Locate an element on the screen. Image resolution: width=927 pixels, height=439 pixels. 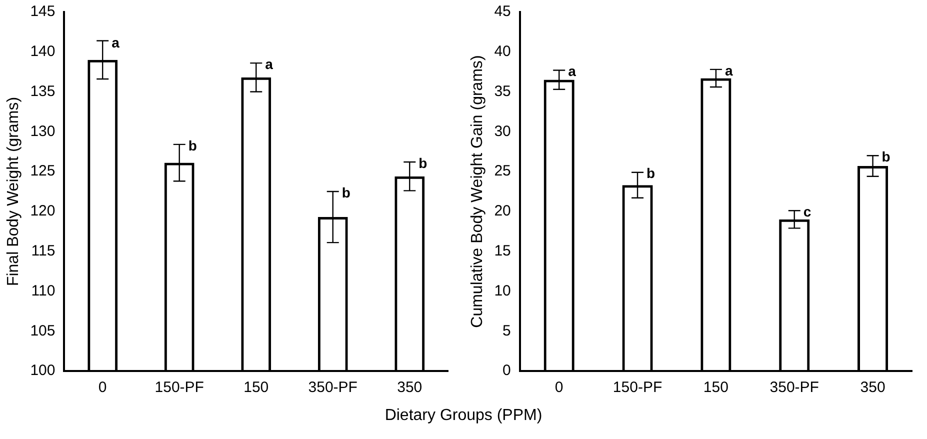
y-axis-title: Final Body Weight (grams) is located at coordinates (13, 191).